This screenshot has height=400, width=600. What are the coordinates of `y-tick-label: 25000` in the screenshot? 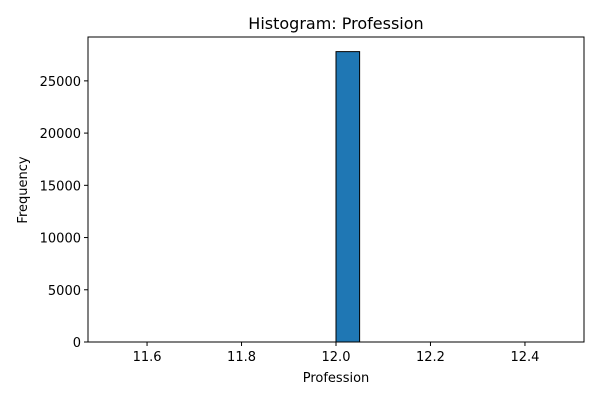 It's located at (60, 82).